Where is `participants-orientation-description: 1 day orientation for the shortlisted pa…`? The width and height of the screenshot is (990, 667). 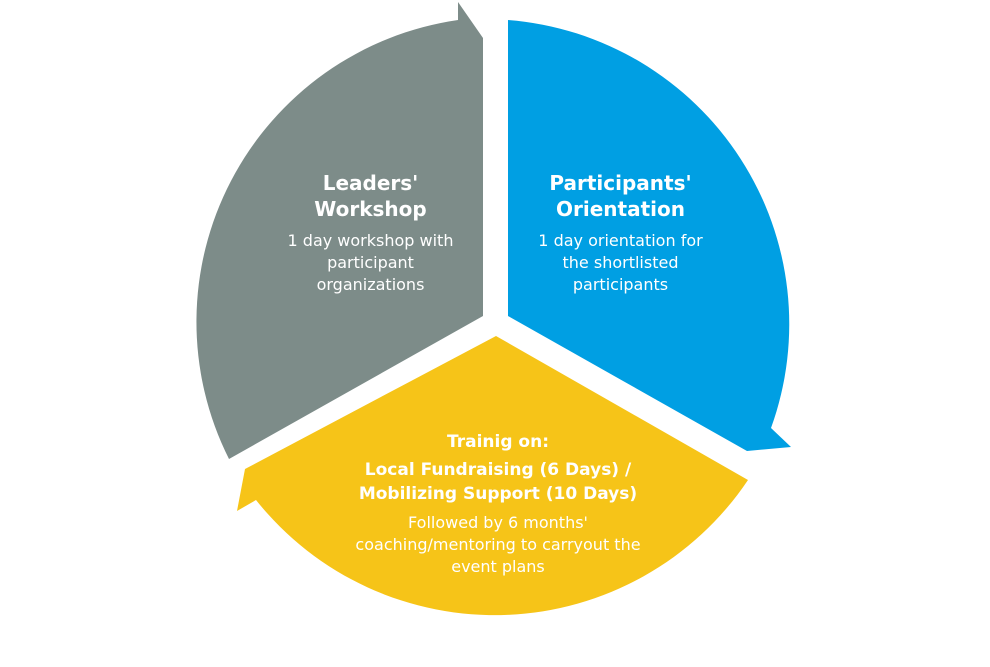
participants-orientation-description: 1 day orientation for the shortlisted pa… is located at coordinates (620, 263).